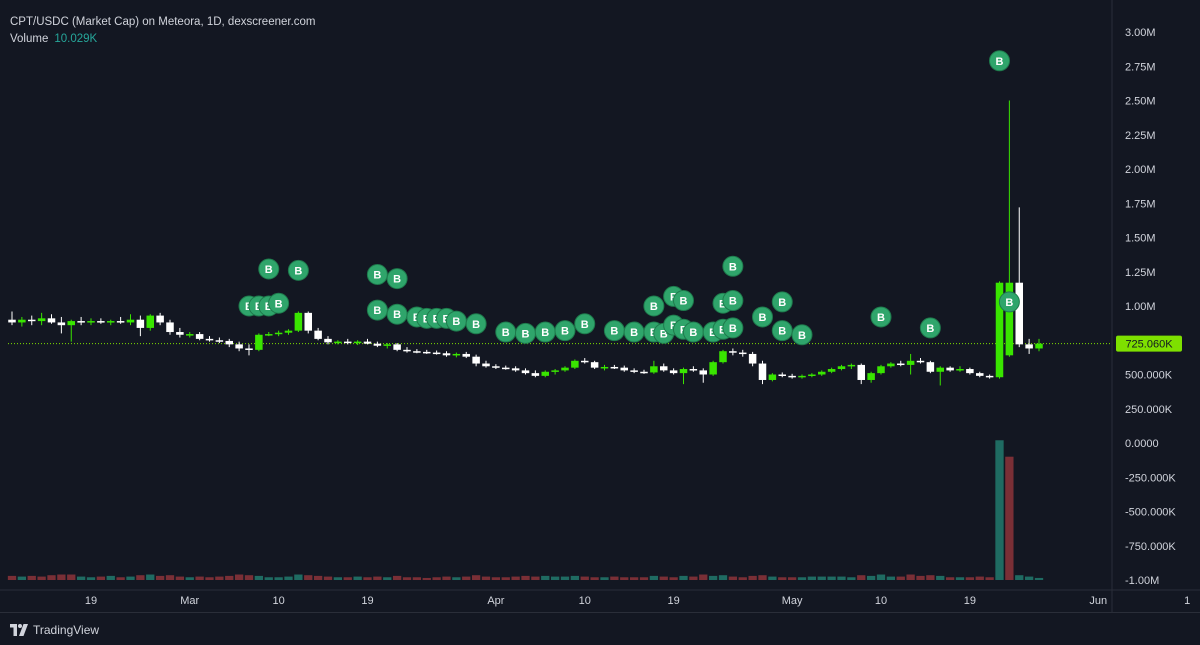 The height and width of the screenshot is (645, 1200). I want to click on time-tick-label: Mar, so click(189, 601).